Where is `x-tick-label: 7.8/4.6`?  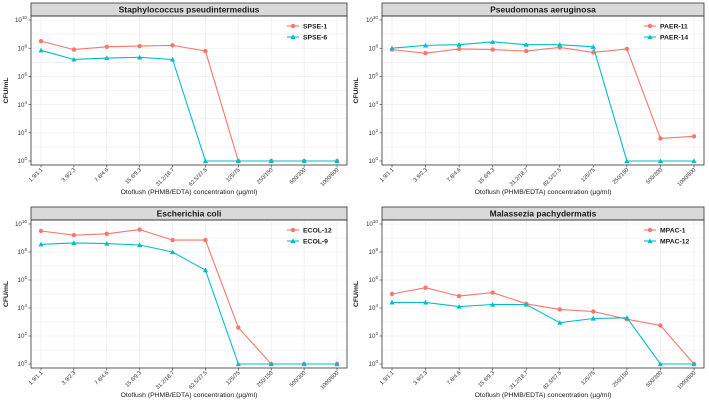
x-tick-label: 7.8/4.6 is located at coordinates (454, 378).